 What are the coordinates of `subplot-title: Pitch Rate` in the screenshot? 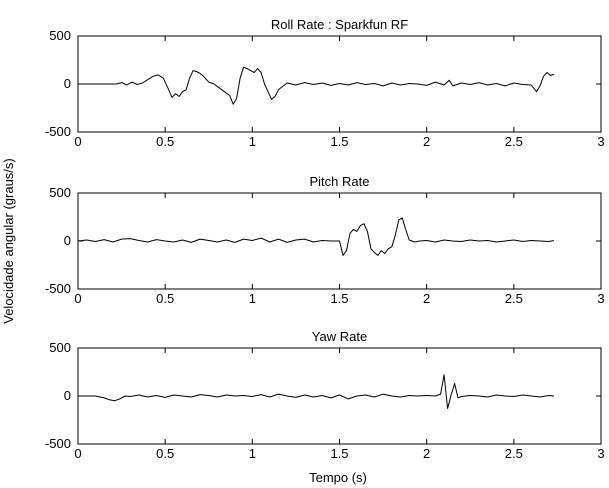 It's located at (340, 181).